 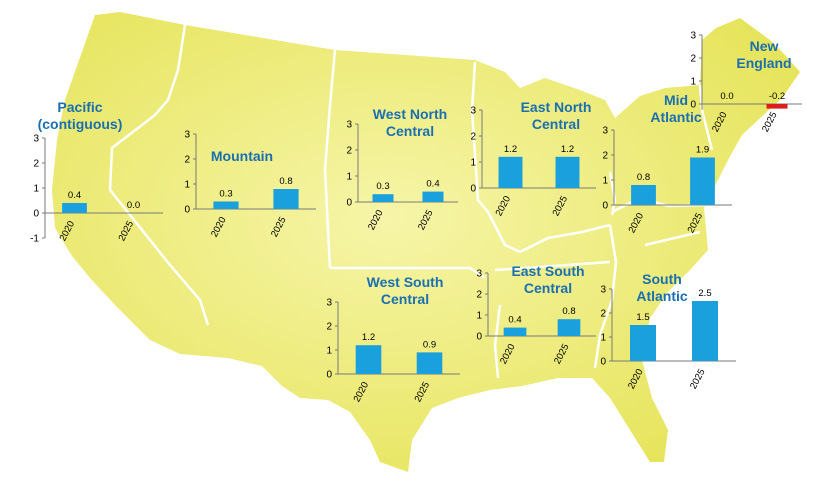 What do you see at coordinates (777, 96) in the screenshot?
I see `data-label: -0.2` at bounding box center [777, 96].